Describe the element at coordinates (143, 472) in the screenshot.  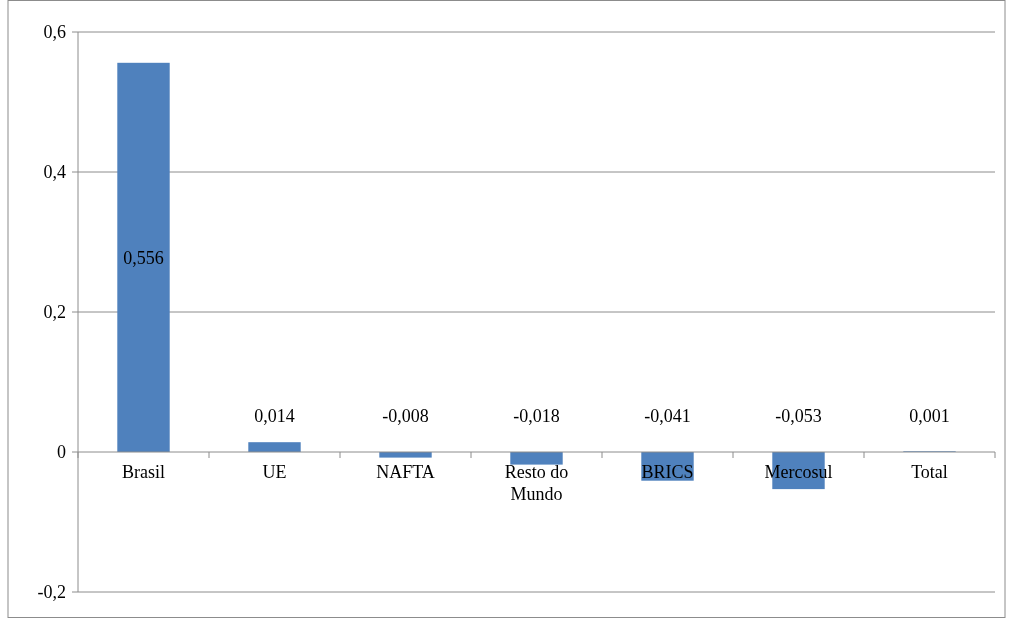
I see `x-tick-label: Brasil` at that location.